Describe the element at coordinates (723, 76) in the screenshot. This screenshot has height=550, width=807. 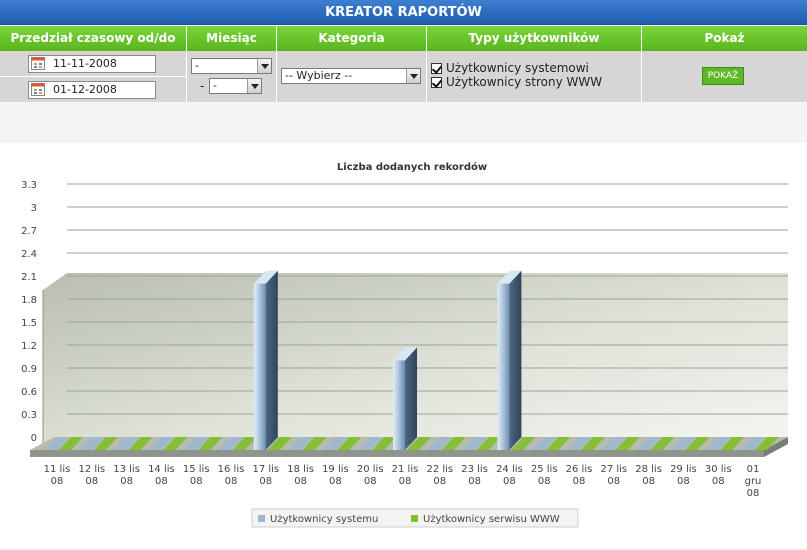
I see `show-button: POKAŻ` at that location.